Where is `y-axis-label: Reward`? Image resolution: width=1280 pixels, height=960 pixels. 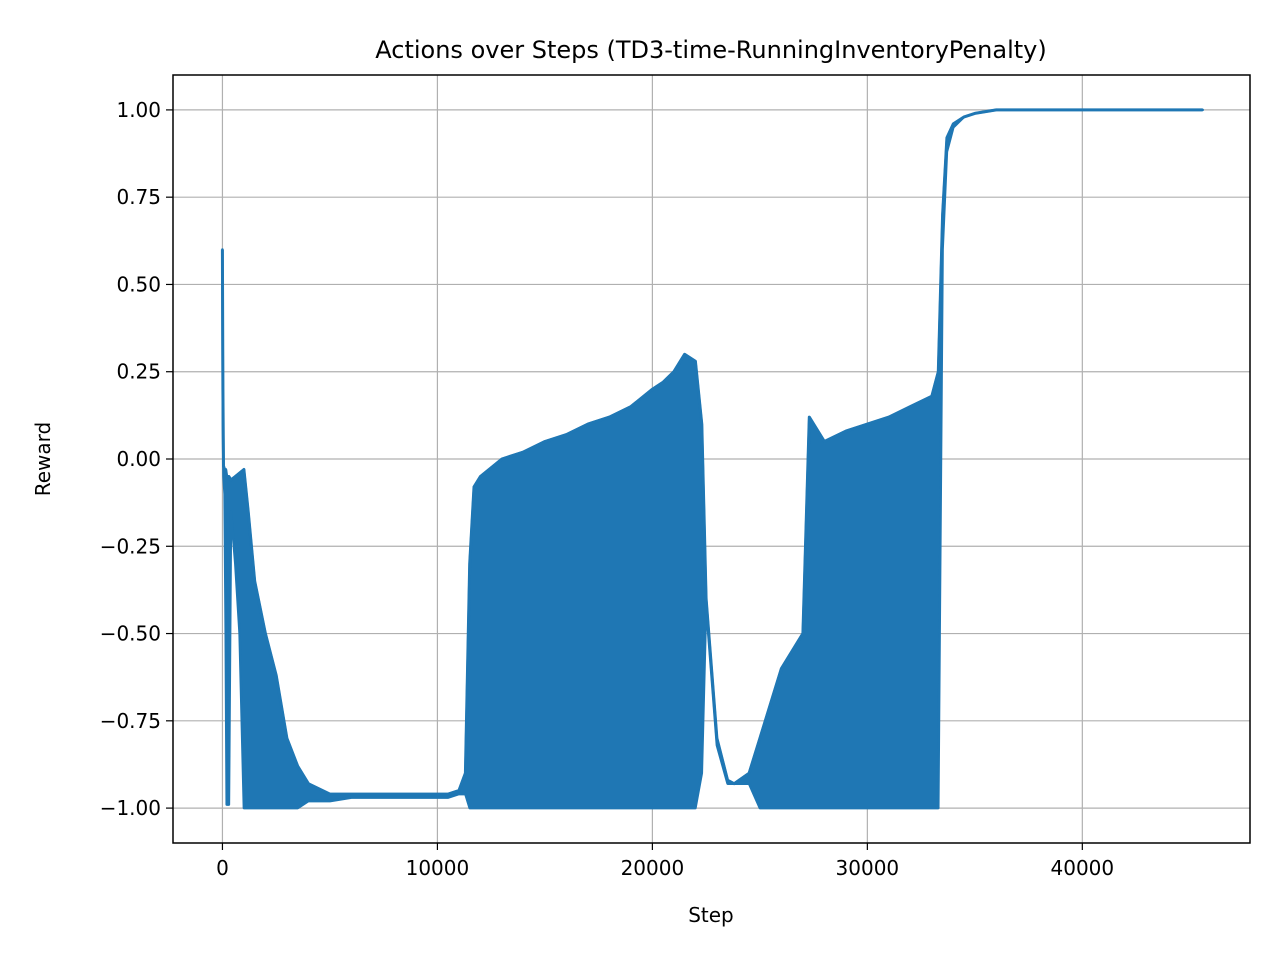
y-axis-label: Reward is located at coordinates (43, 459).